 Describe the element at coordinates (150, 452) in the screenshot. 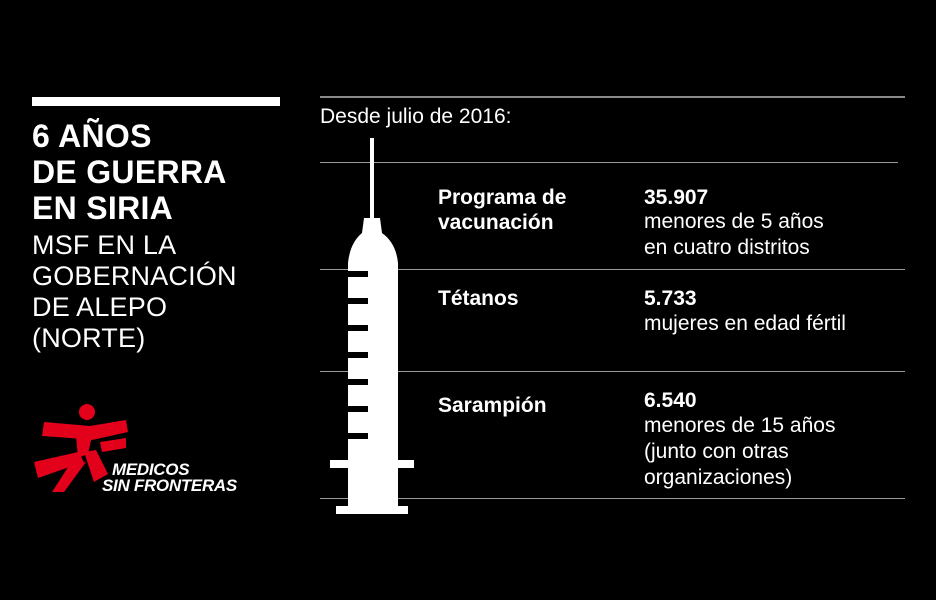

I see `msf-logo: MEDICOS SIN FRONTERAS` at that location.